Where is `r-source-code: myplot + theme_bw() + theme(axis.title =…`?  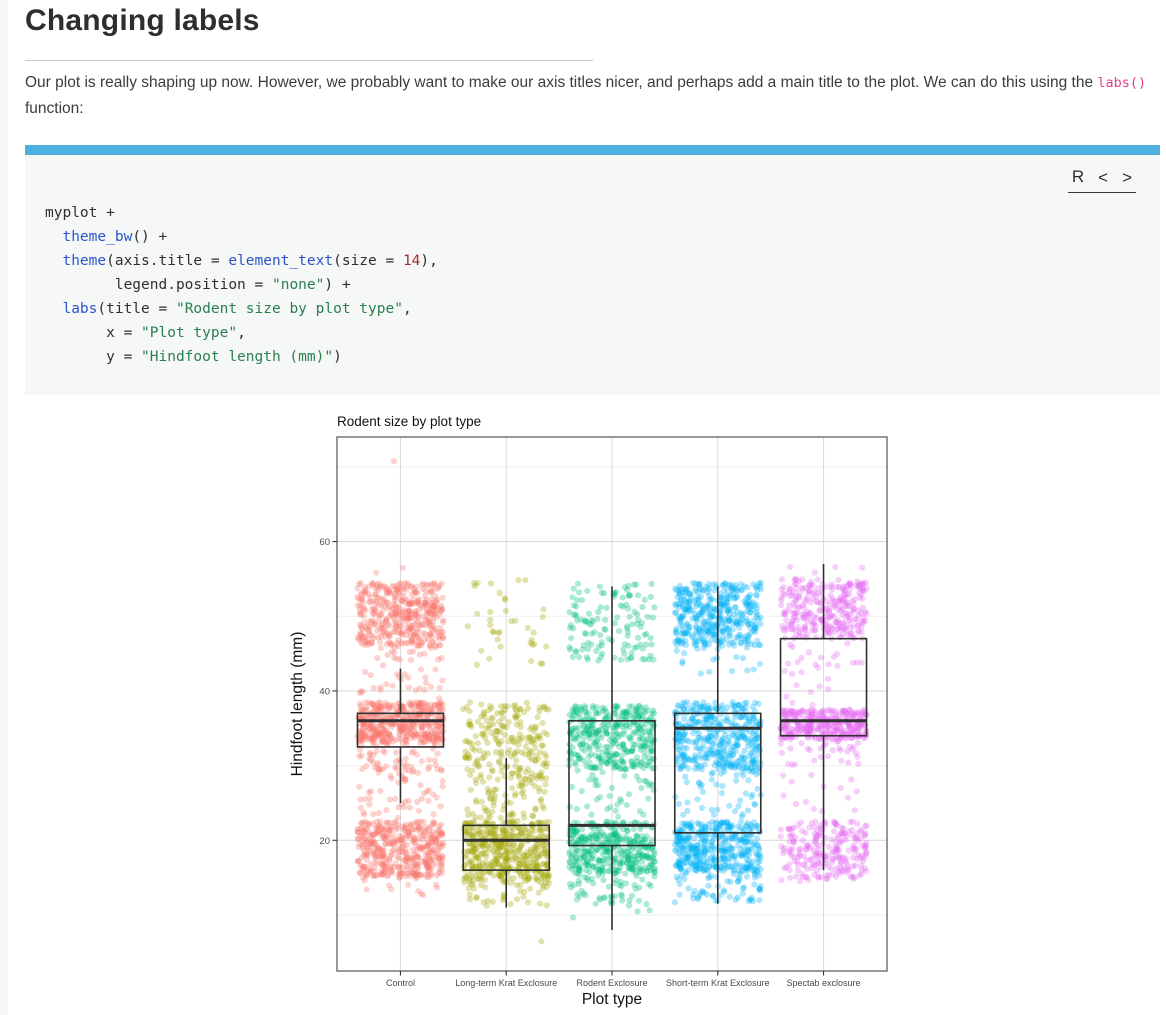
r-source-code: myplot + theme_bw() + theme(axis.title =… is located at coordinates (241, 285).